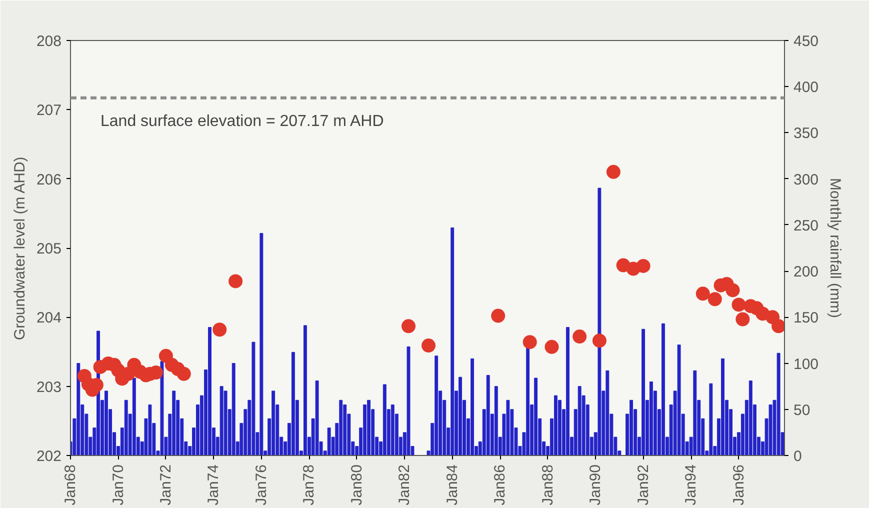  I want to click on x-tick-label: Jan76, so click(261, 485).